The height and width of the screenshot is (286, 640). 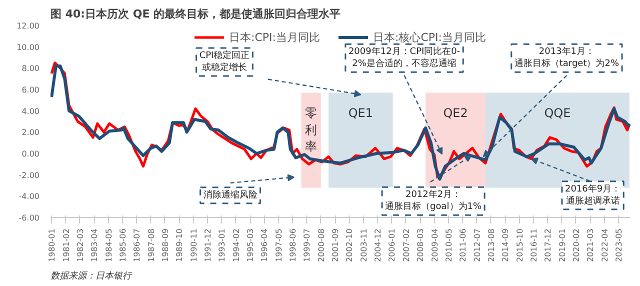 What do you see at coordinates (533, 245) in the screenshot?
I see `x-tick-label: 2016-11` at bounding box center [533, 245].